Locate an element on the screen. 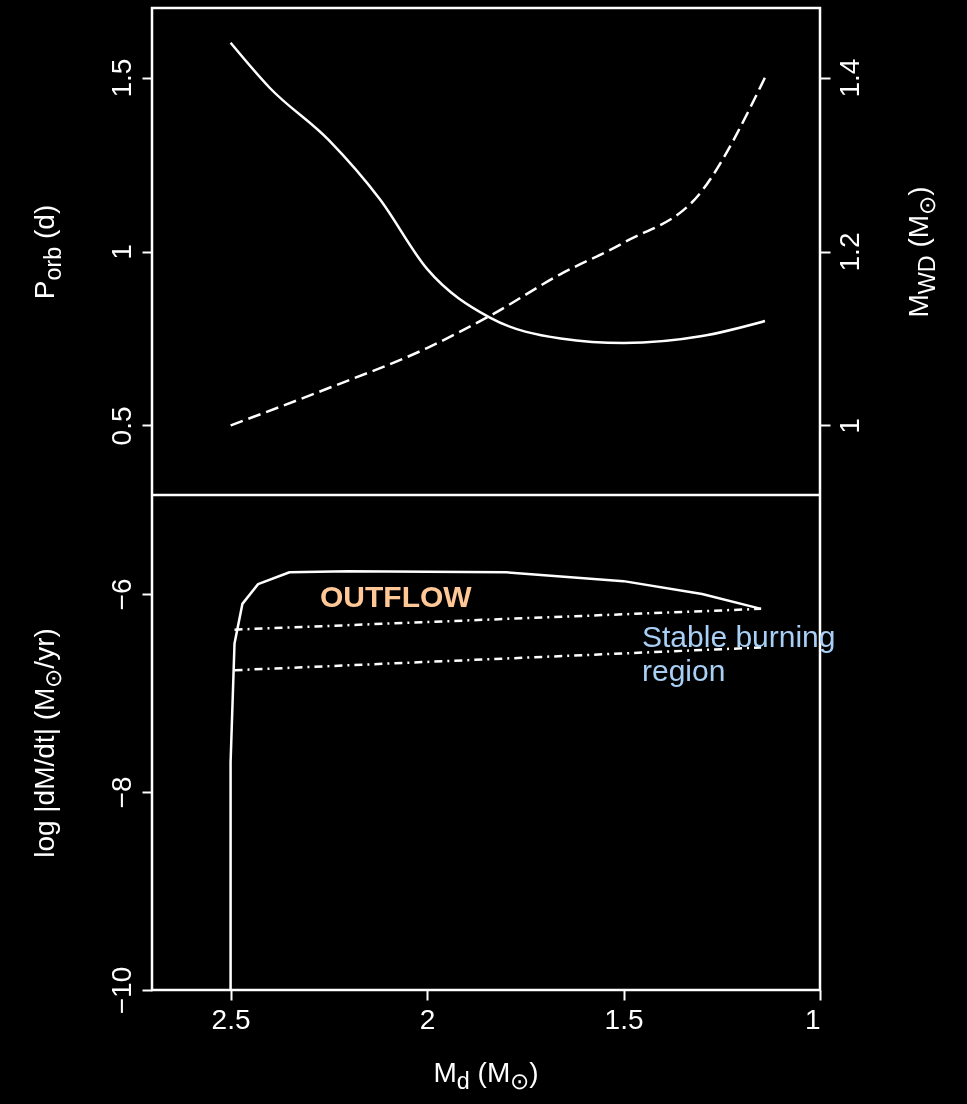  x-tick-label: 1 is located at coordinates (812, 1019).